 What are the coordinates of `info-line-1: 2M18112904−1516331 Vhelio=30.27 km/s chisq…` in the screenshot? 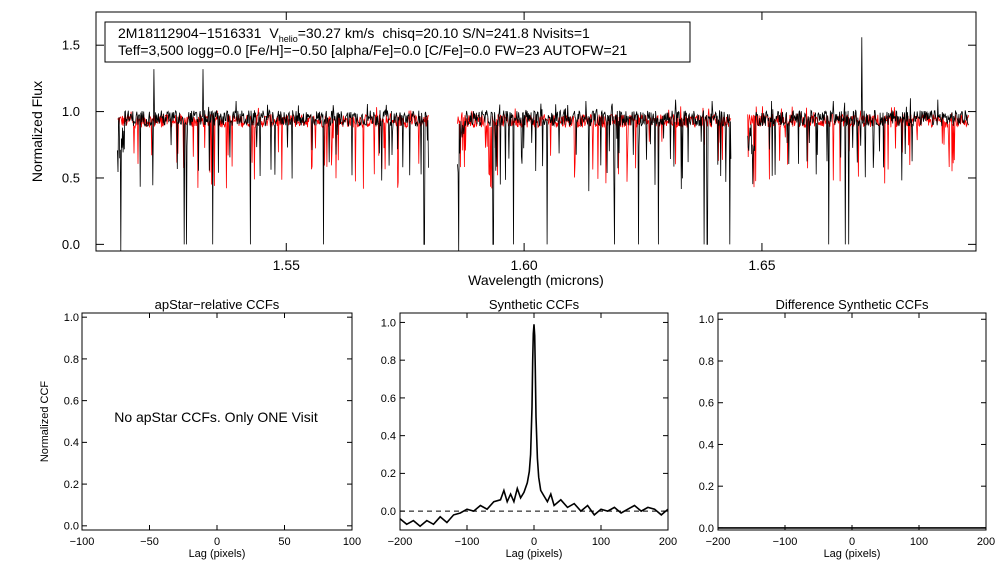 It's located at (354, 34).